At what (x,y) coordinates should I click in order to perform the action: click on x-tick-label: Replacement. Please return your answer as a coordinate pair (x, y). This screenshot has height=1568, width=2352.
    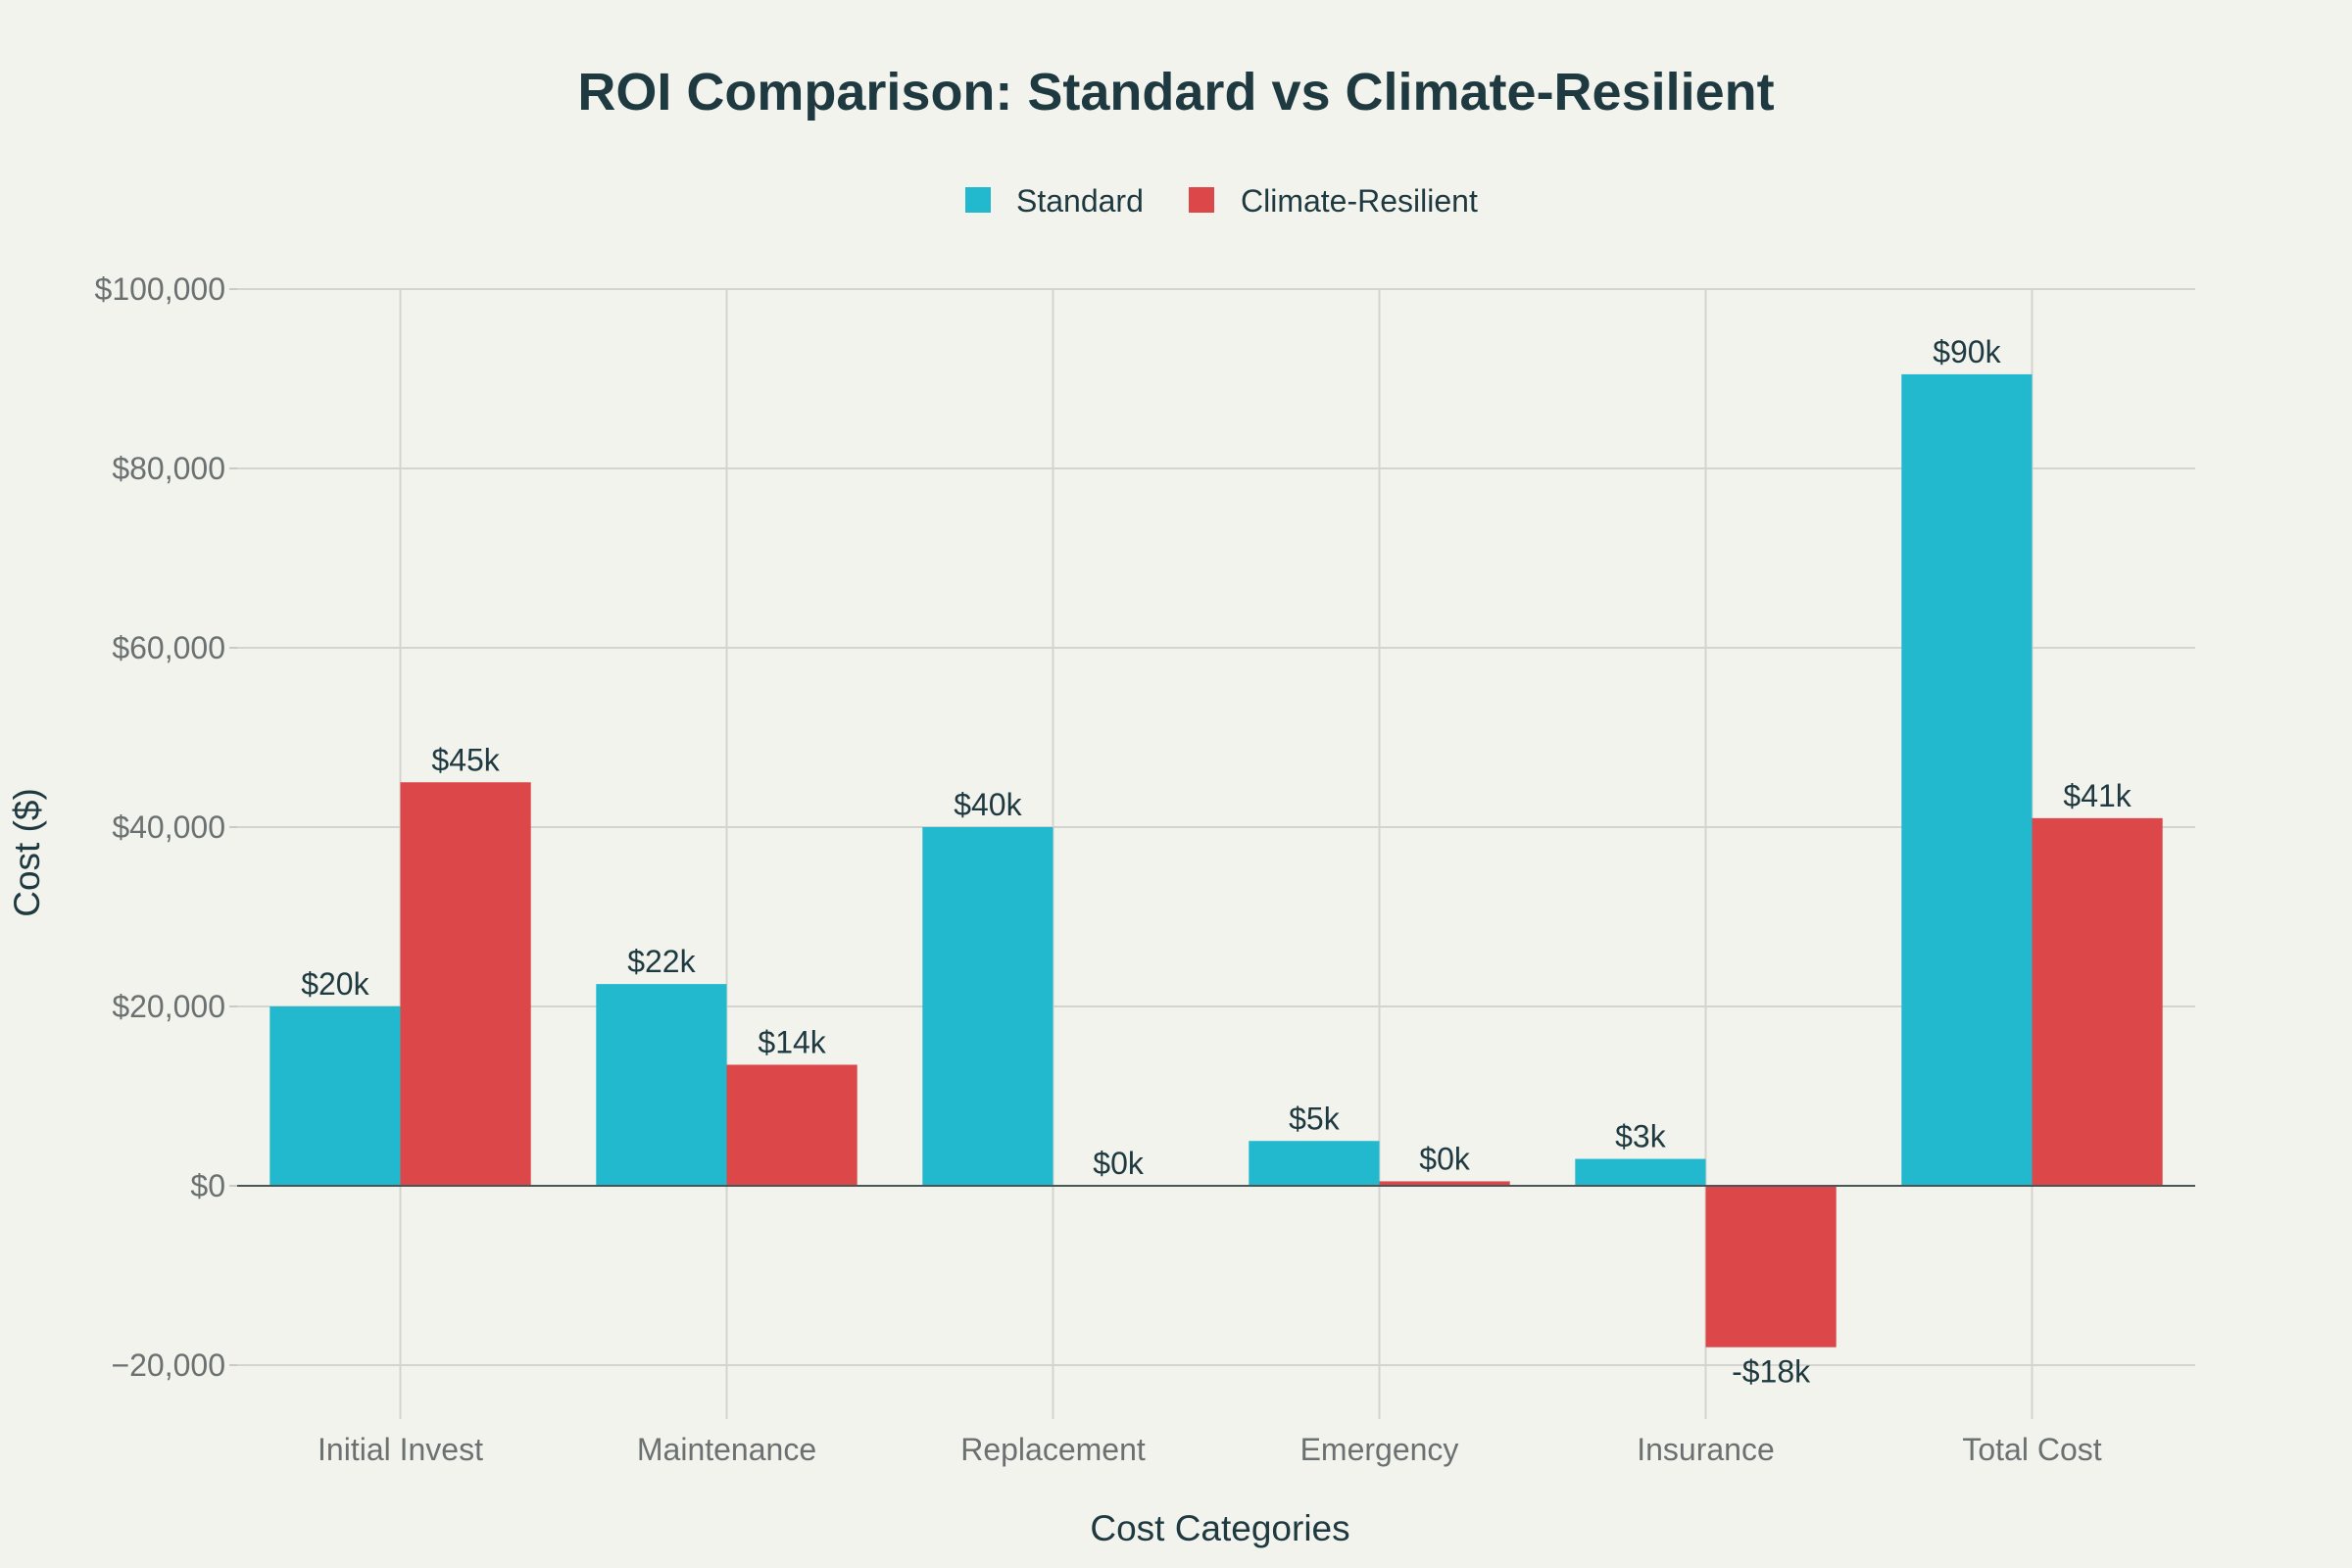
    Looking at the image, I should click on (1053, 1449).